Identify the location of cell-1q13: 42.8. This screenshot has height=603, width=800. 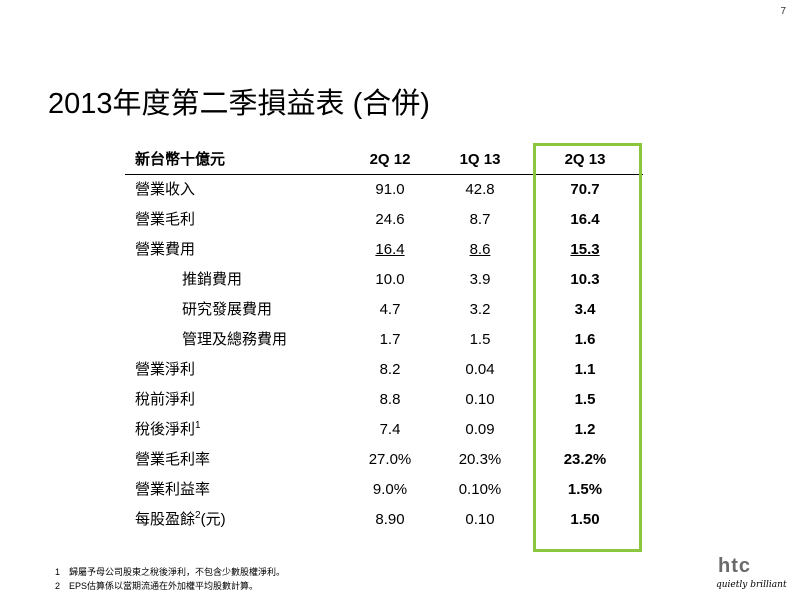
(480, 189).